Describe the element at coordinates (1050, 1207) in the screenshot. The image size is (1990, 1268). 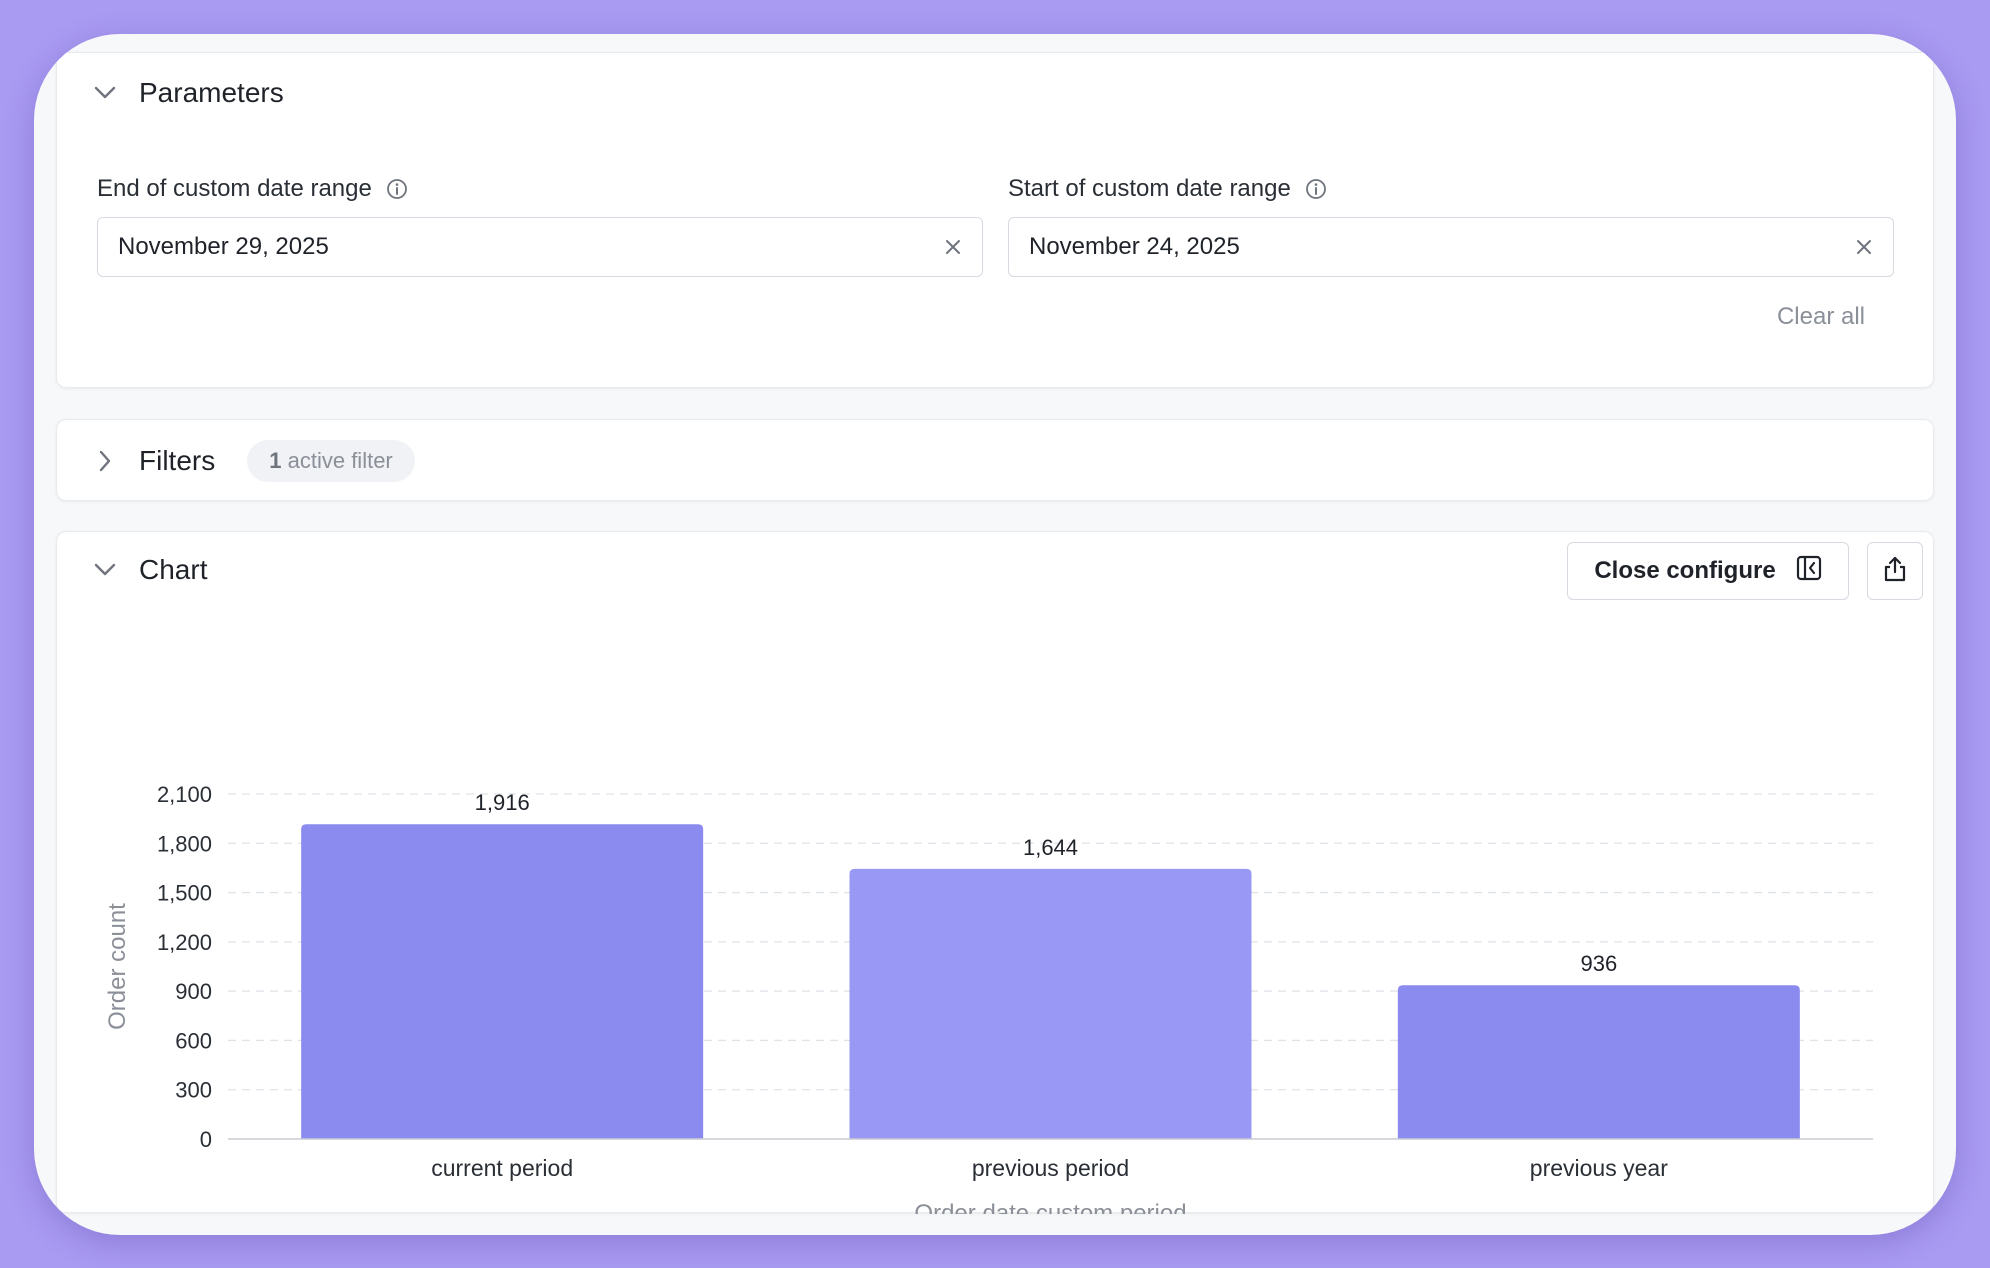
I see `x-axis-title: Order date custom period` at that location.